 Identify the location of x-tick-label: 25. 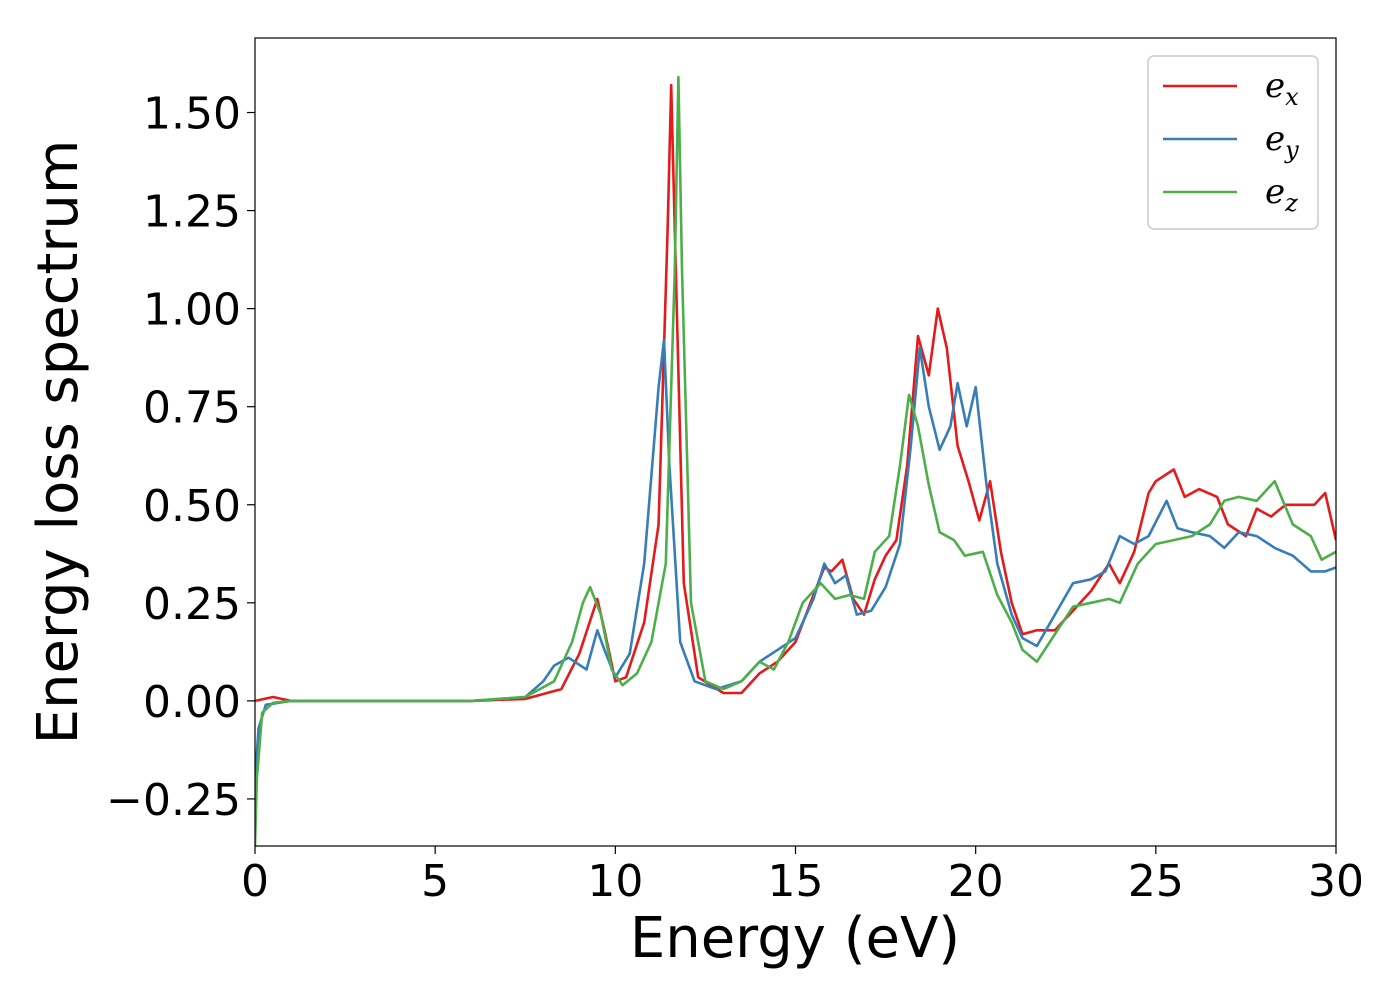
(1156, 881).